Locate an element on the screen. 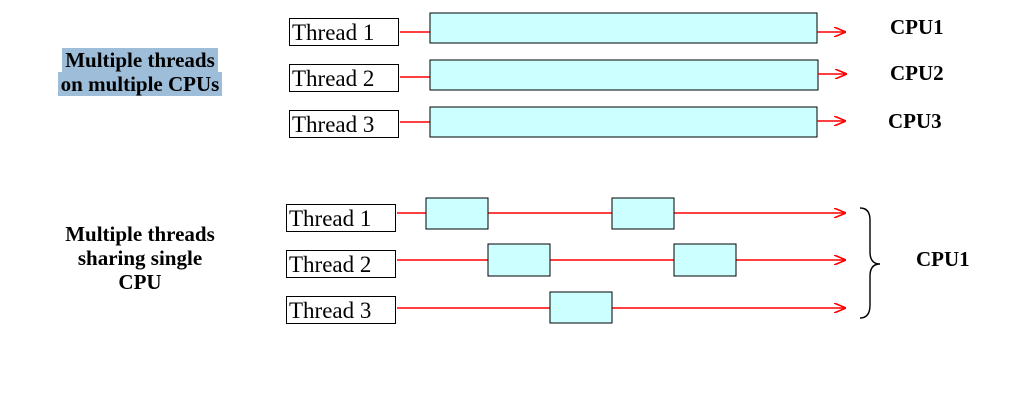  top-thread-2-timeline is located at coordinates (623, 75).